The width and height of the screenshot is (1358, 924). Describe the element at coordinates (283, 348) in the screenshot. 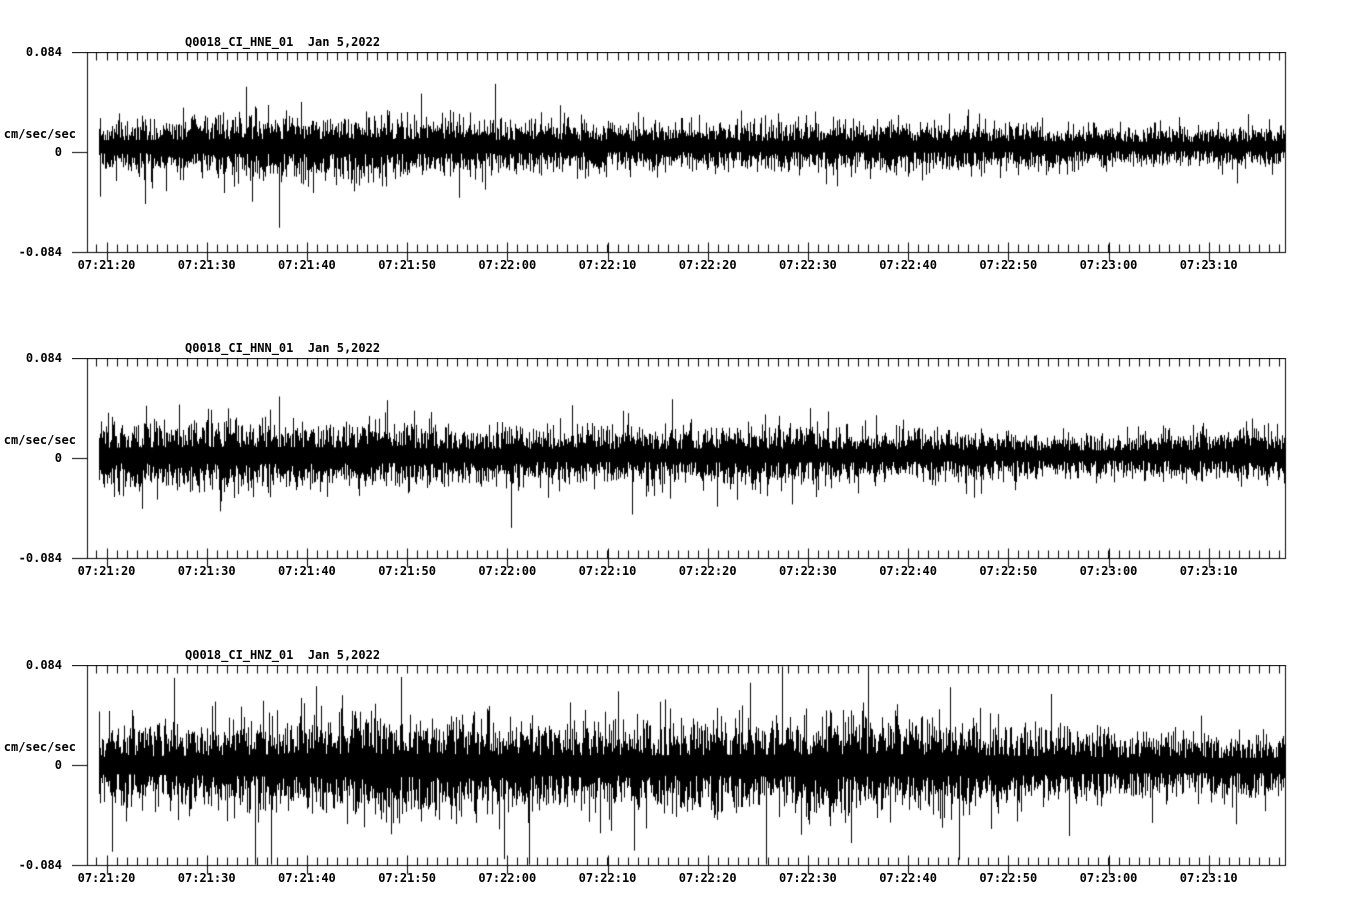

I see `plot-title: Q0018_CI_HNN_01 Jan 5,2022` at that location.